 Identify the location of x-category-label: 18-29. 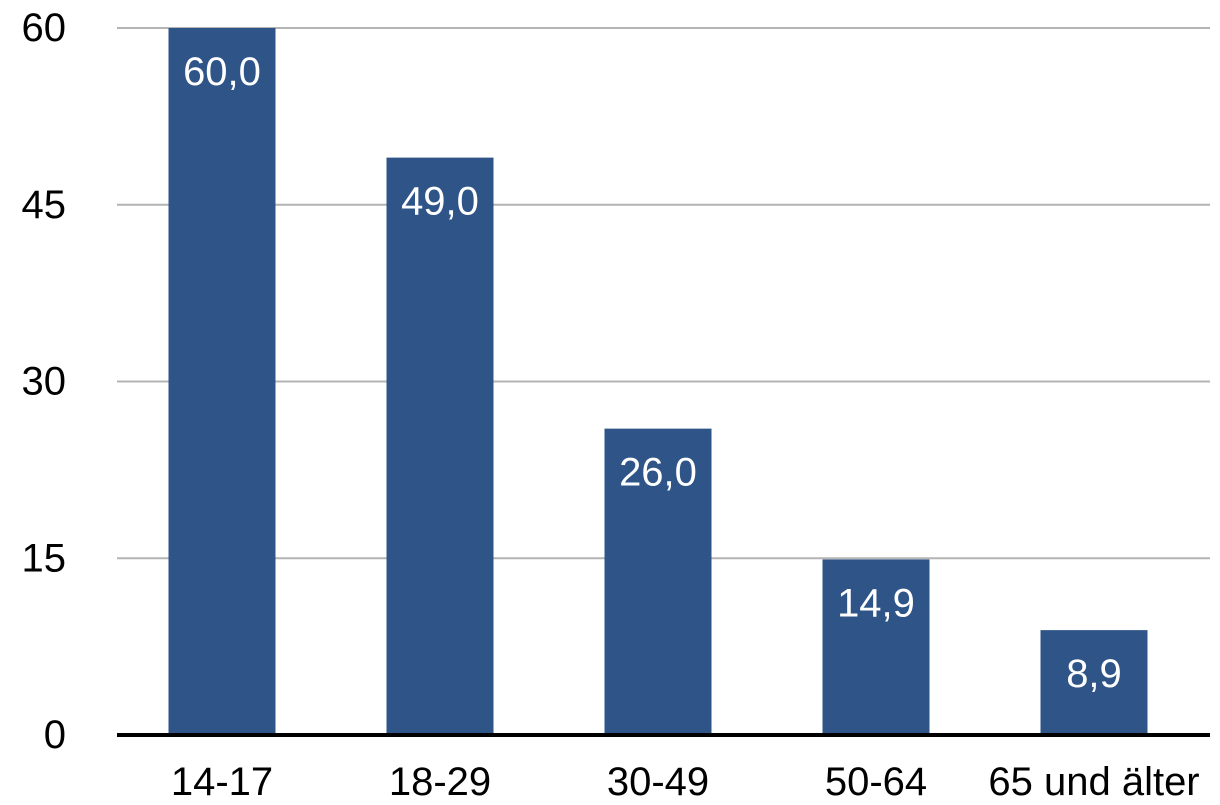
(440, 782).